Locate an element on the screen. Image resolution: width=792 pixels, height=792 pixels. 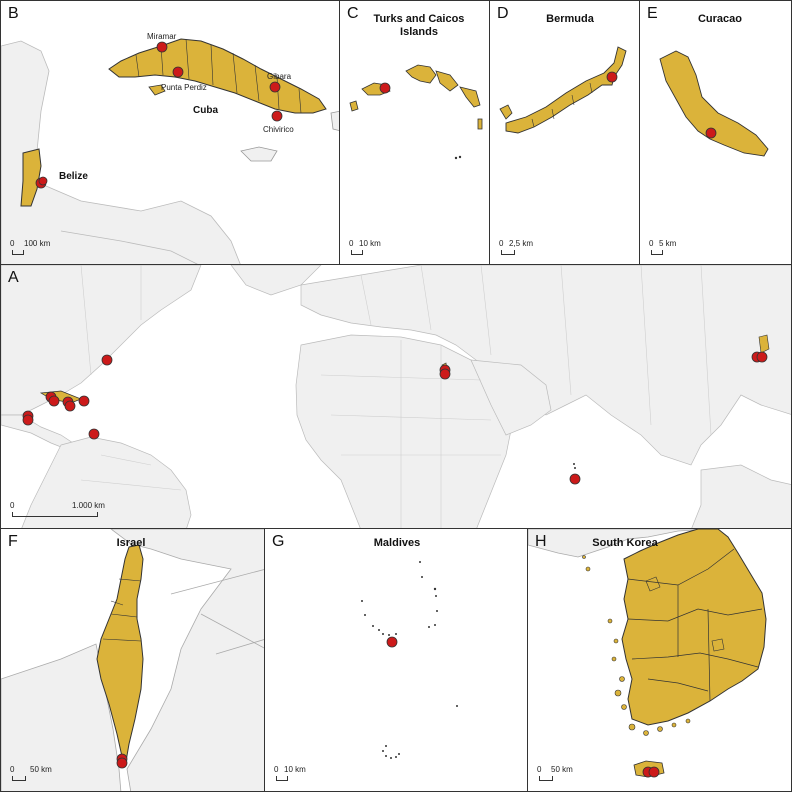
cuba-provinces is located at coordinates (218, 76).